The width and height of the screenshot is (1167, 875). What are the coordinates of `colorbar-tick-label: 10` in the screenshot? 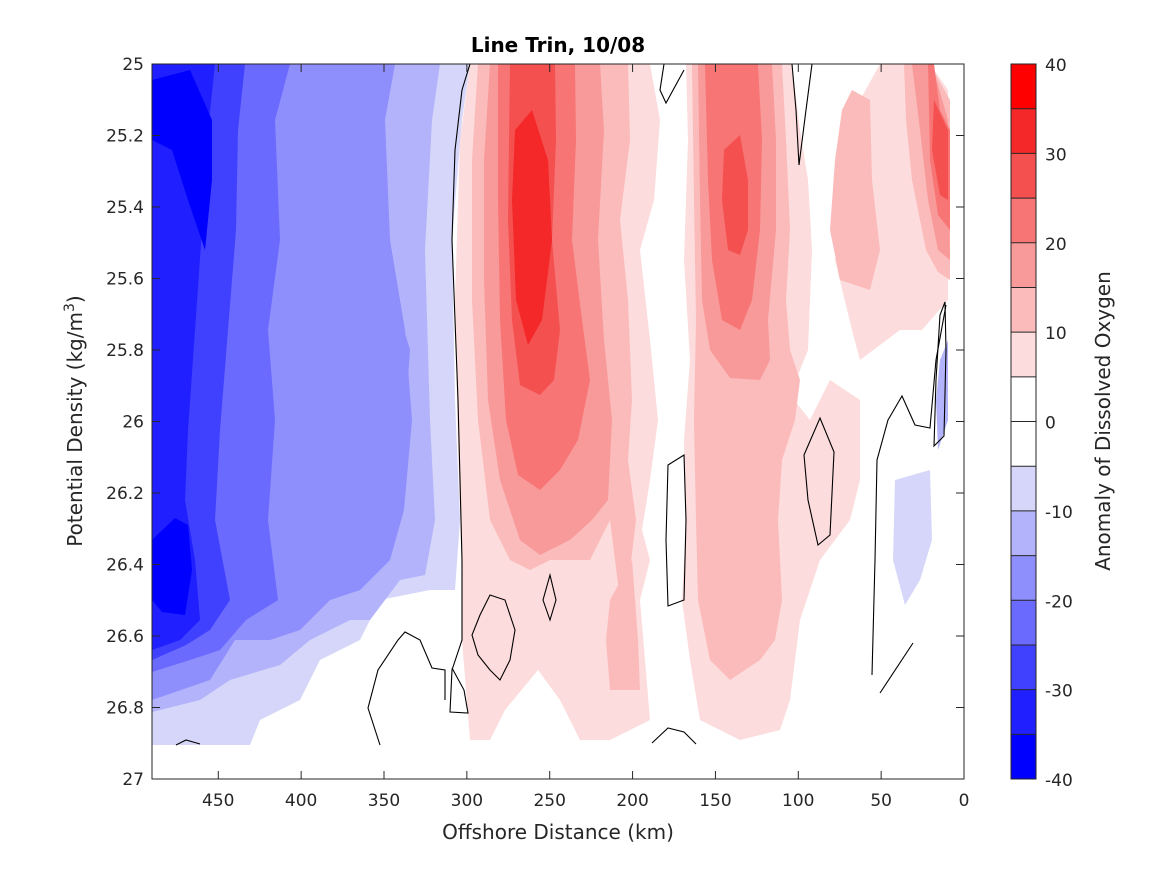 It's located at (1056, 334).